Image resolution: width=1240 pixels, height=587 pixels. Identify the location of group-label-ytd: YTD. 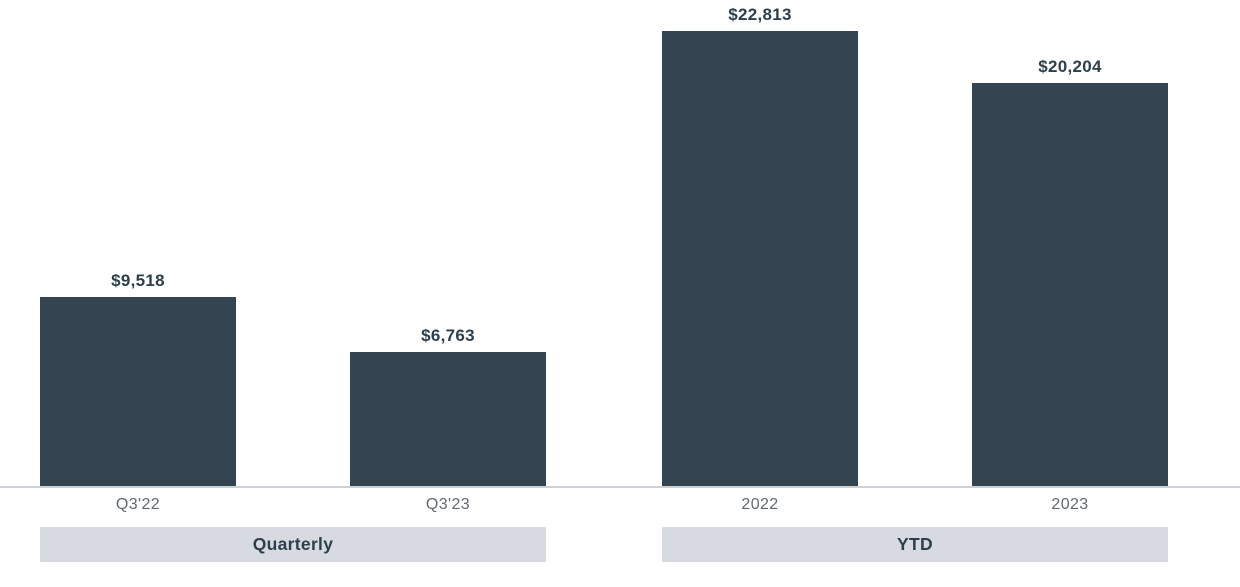
(915, 544).